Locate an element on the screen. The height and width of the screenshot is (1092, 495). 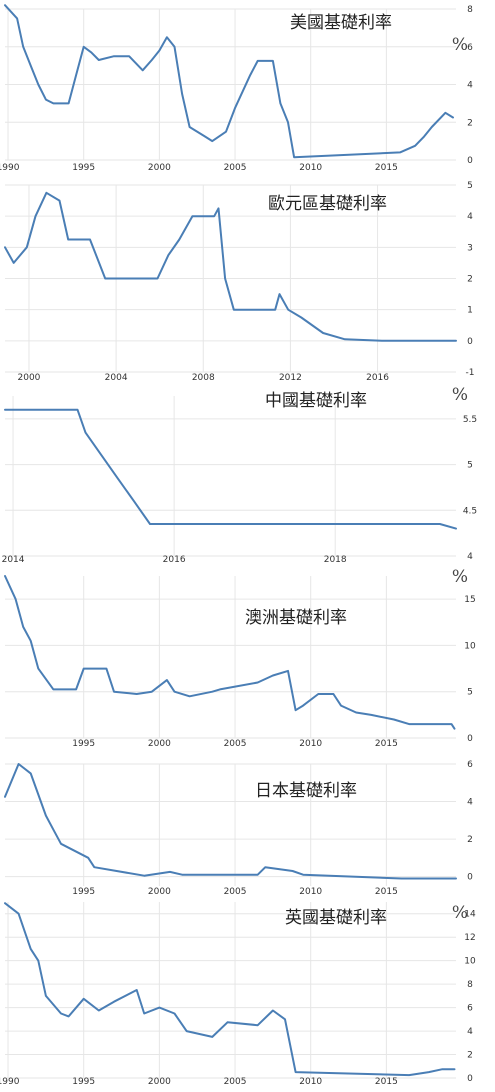
x-tick-label: 2012 is located at coordinates (290, 378).